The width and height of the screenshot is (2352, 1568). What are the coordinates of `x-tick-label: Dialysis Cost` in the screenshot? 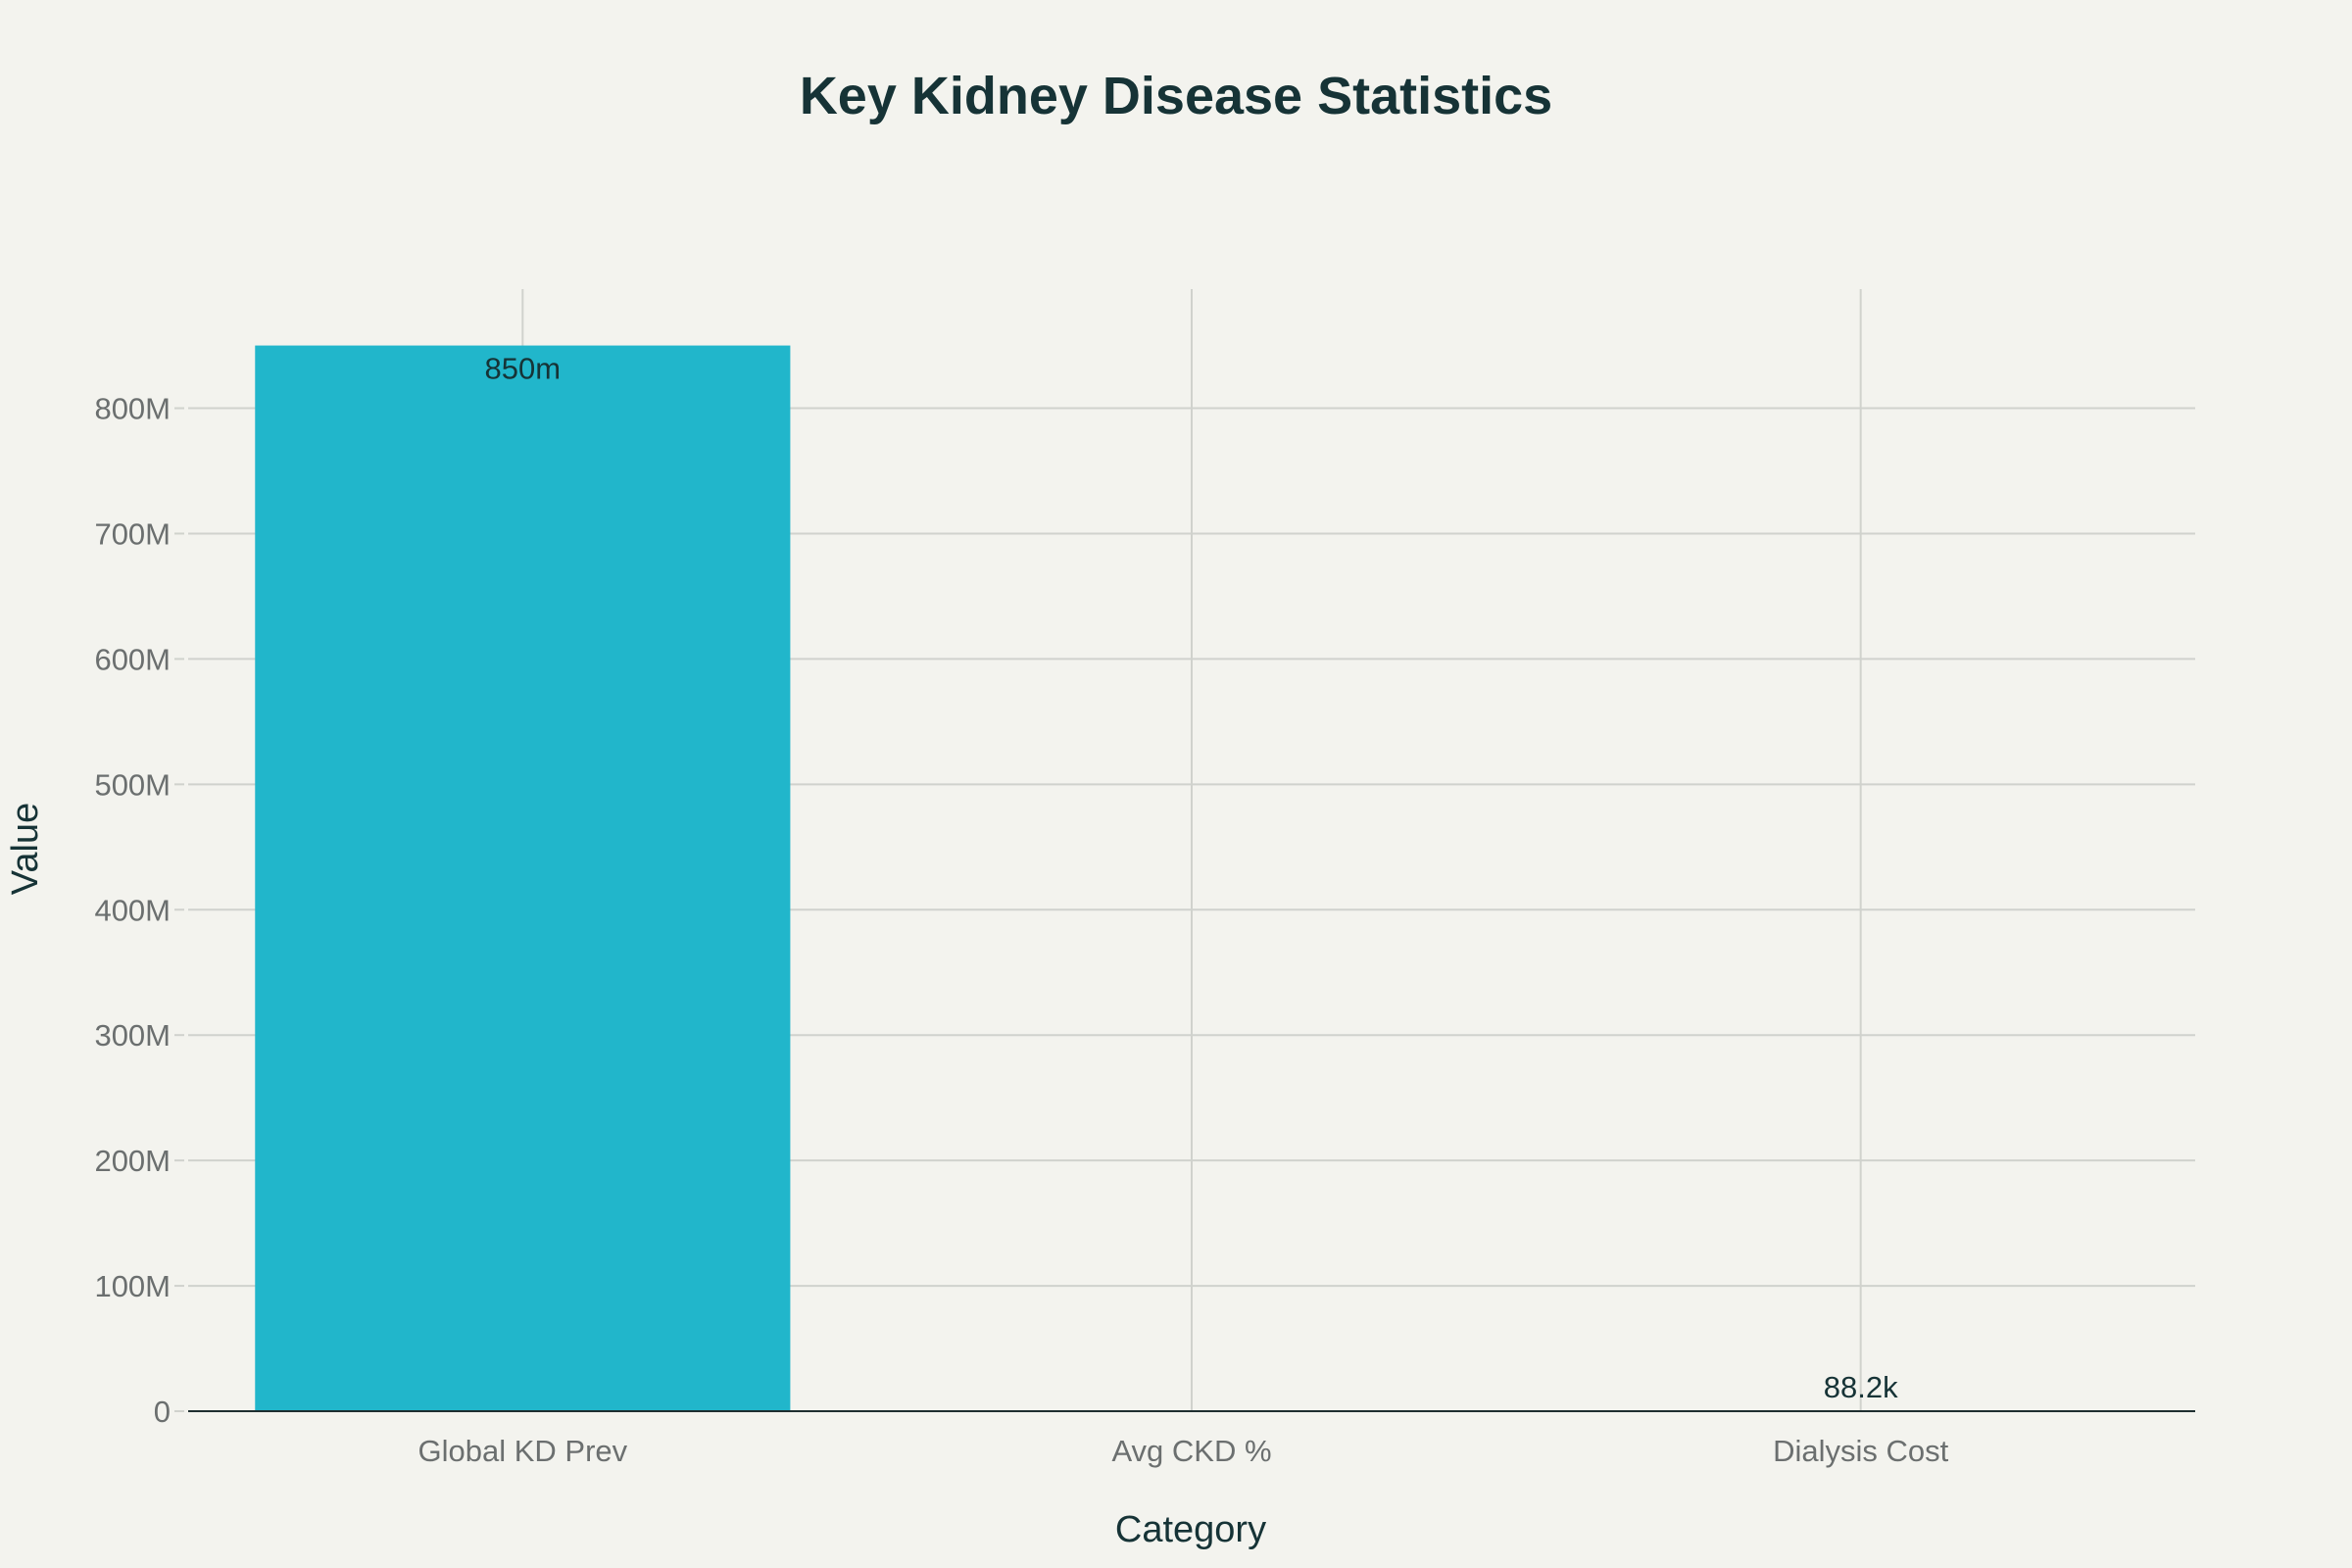 It's located at (1861, 1451).